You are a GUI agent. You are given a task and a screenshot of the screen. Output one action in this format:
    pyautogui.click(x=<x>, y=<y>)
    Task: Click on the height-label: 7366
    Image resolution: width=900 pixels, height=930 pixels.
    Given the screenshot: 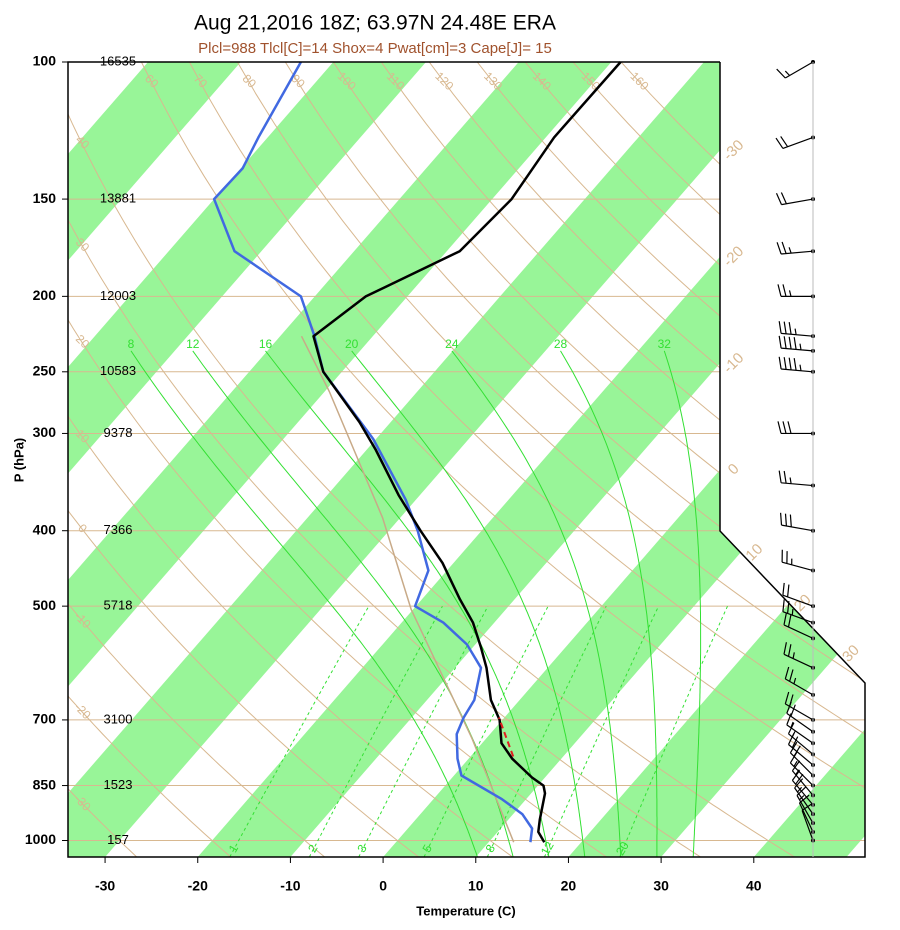 What is the action you would take?
    pyautogui.click(x=118, y=529)
    